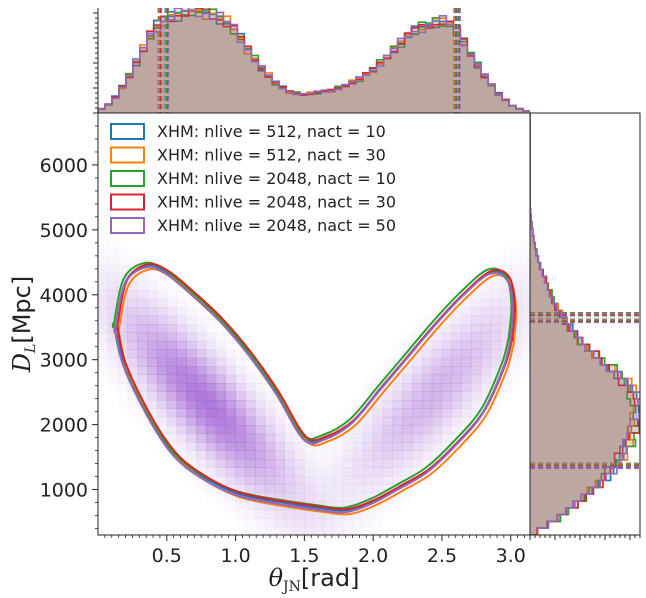 Image resolution: width=646 pixels, height=598 pixels. What do you see at coordinates (585, 537) in the screenshot?
I see `right-panel-ticks` at bounding box center [585, 537].